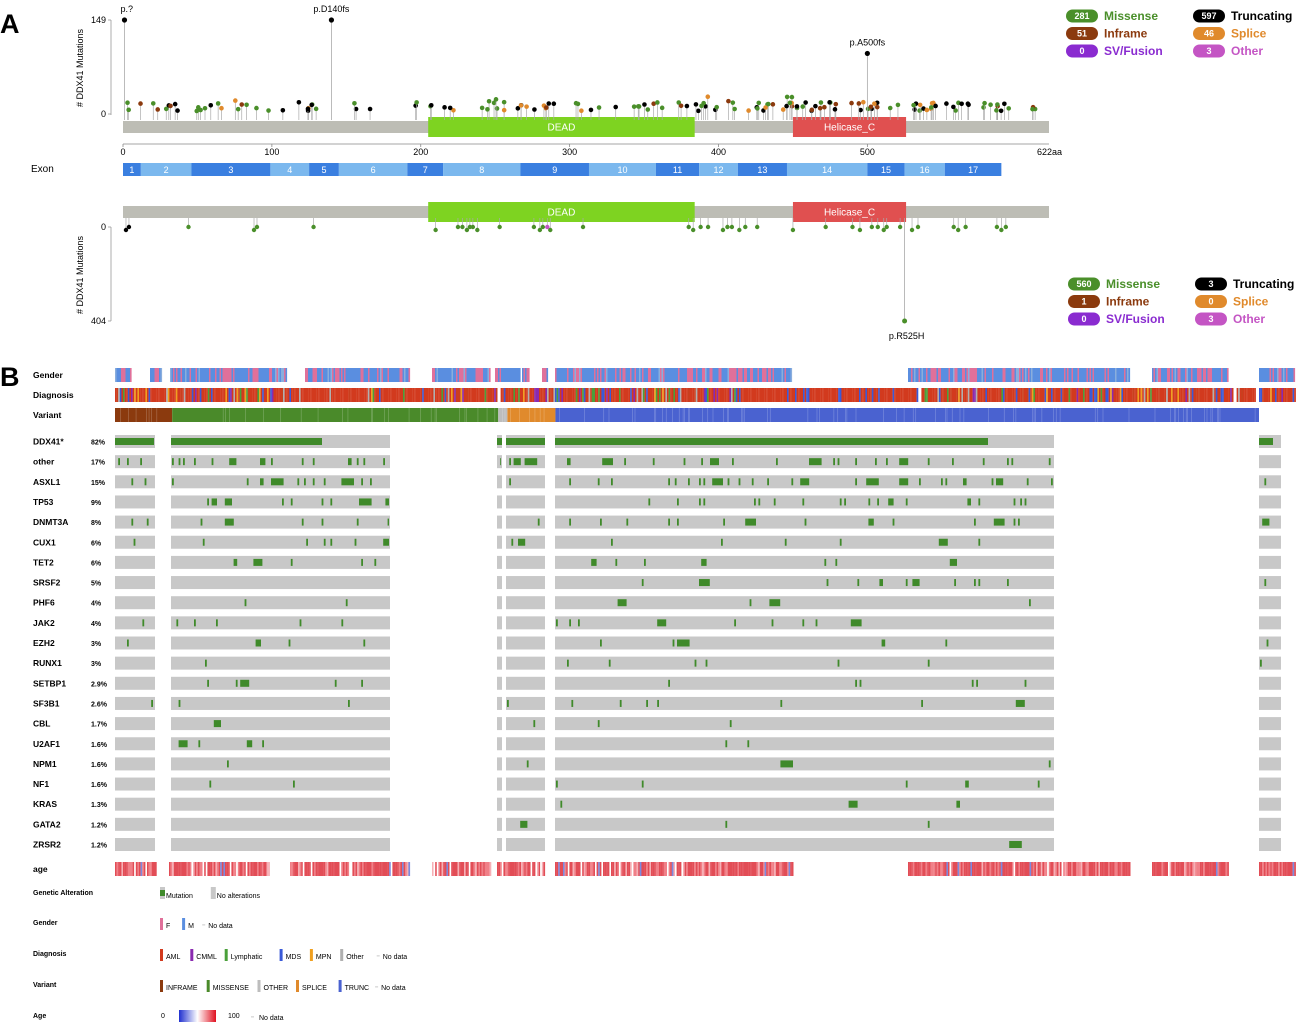 The height and width of the screenshot is (1025, 1298). Describe the element at coordinates (96, 624) in the screenshot. I see `gene-percent: 4%` at that location.